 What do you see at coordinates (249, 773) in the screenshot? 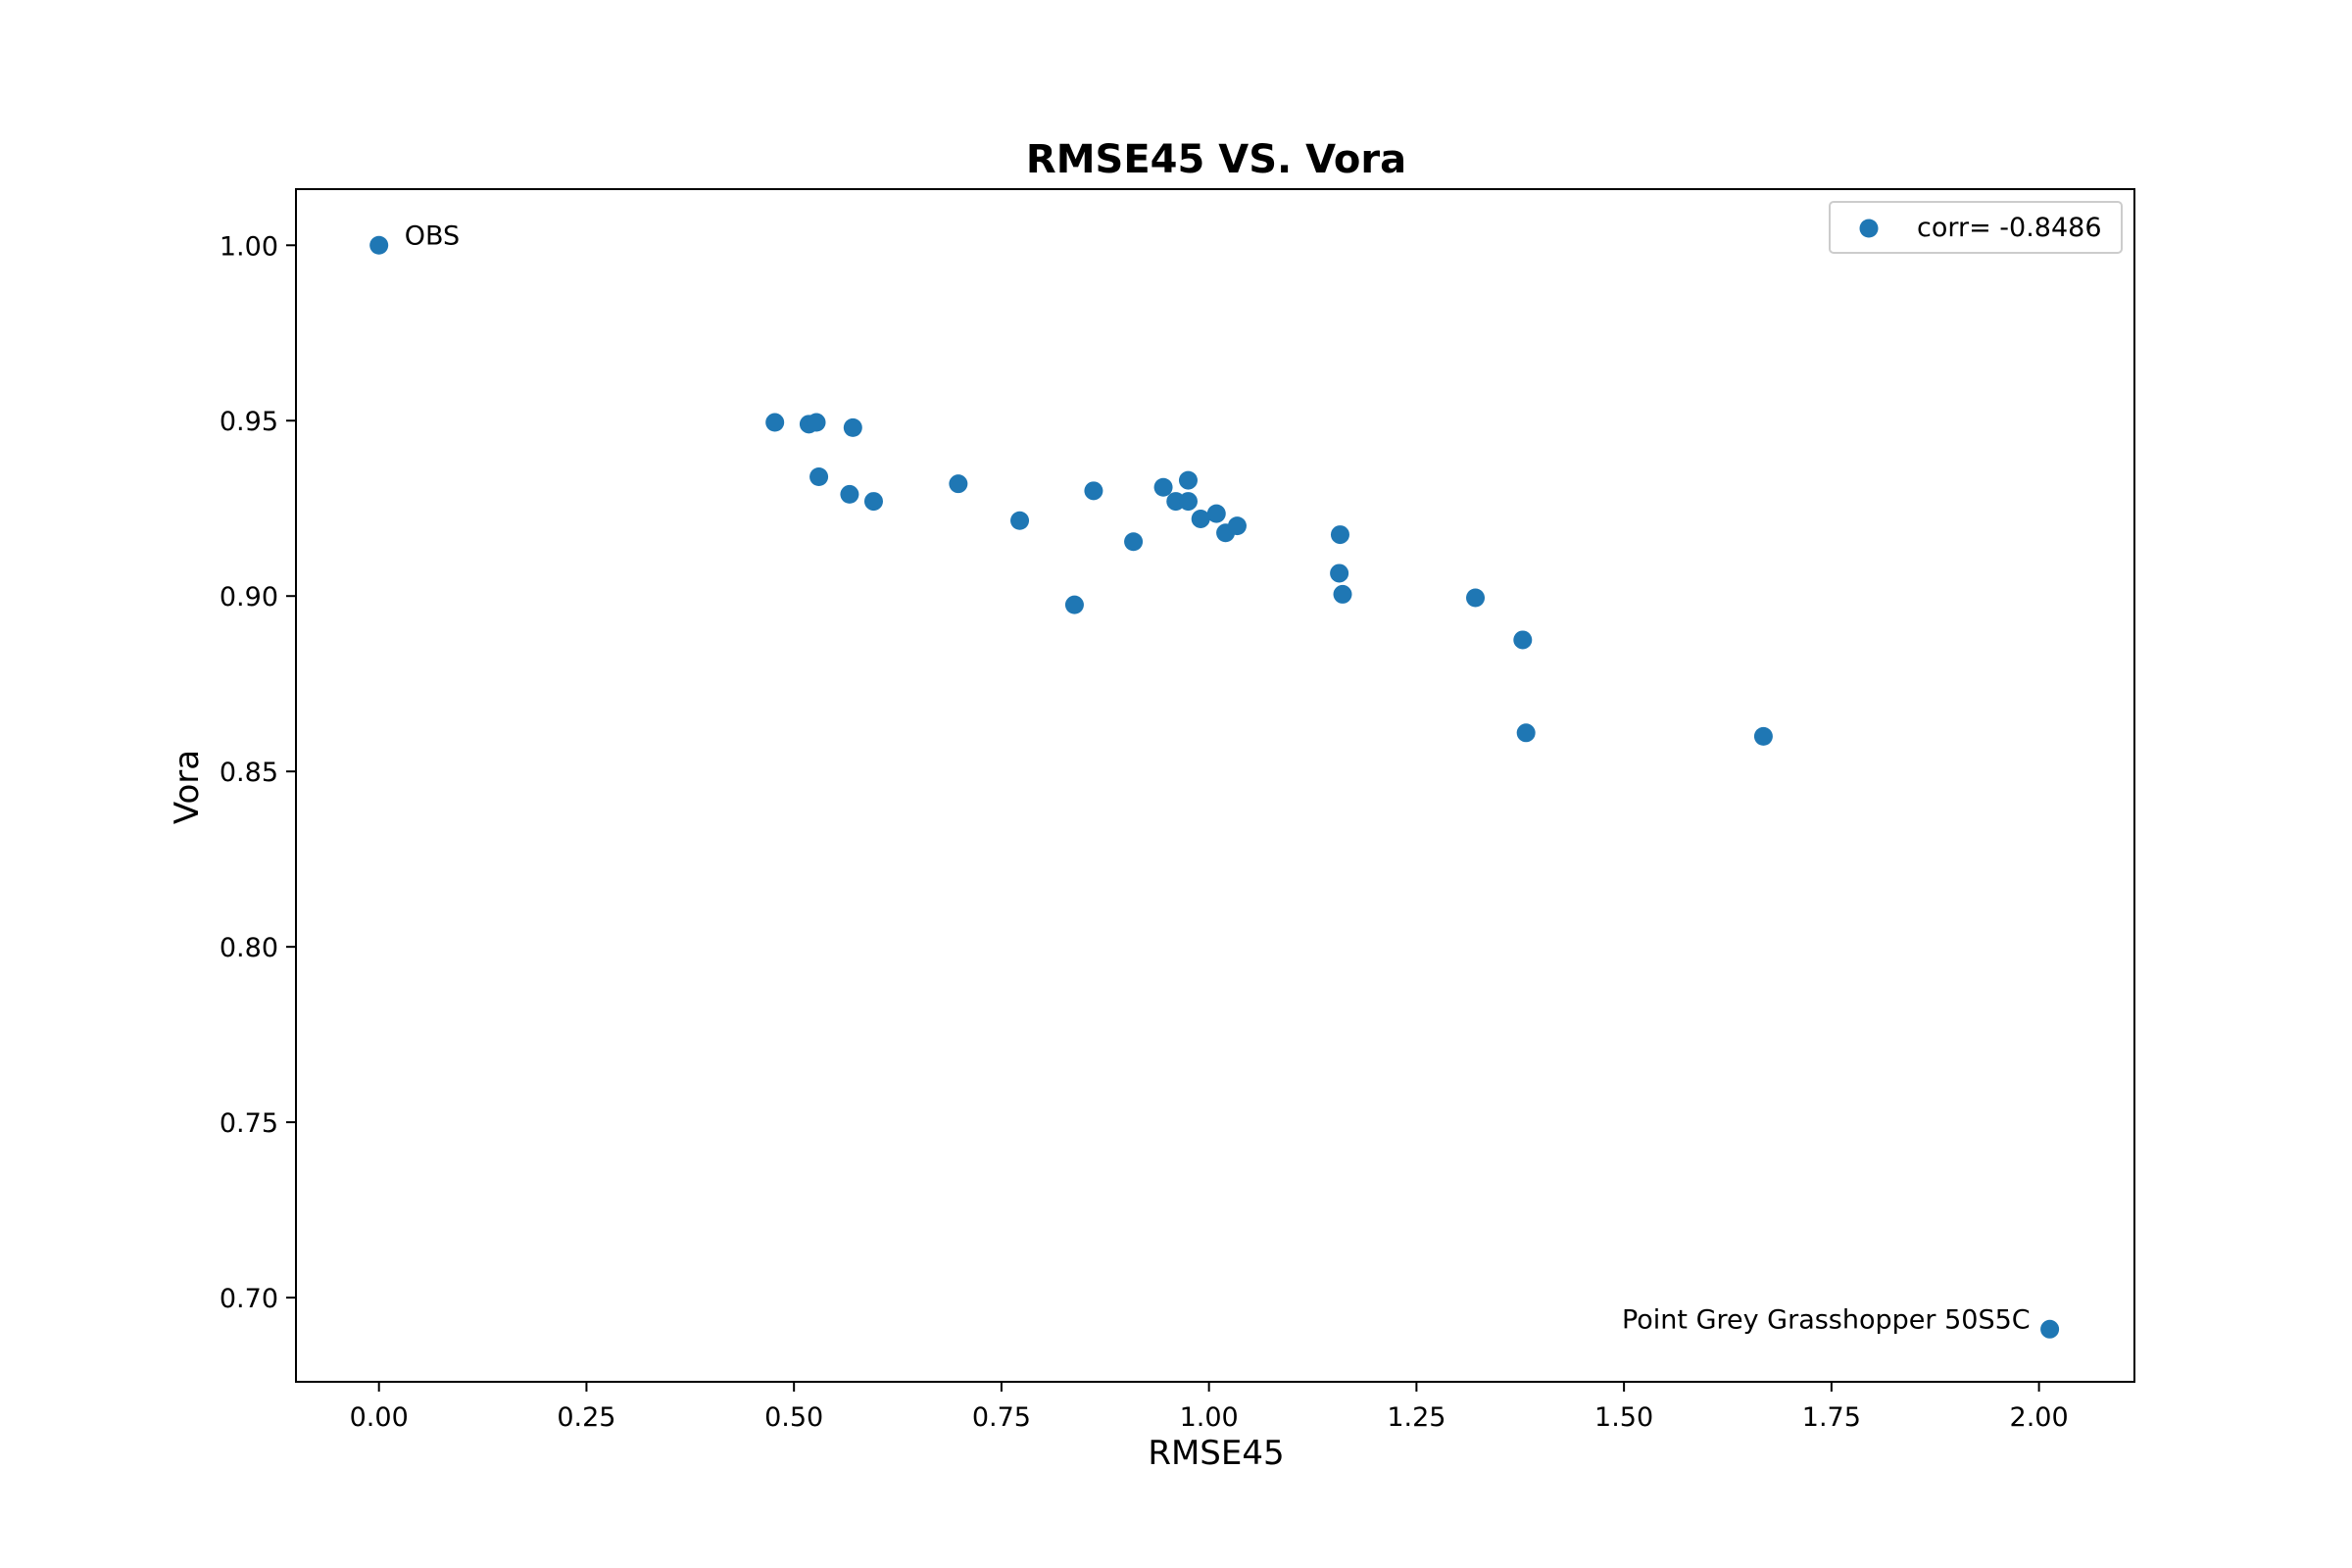
I see `y-tick-label: 0.85` at bounding box center [249, 773].